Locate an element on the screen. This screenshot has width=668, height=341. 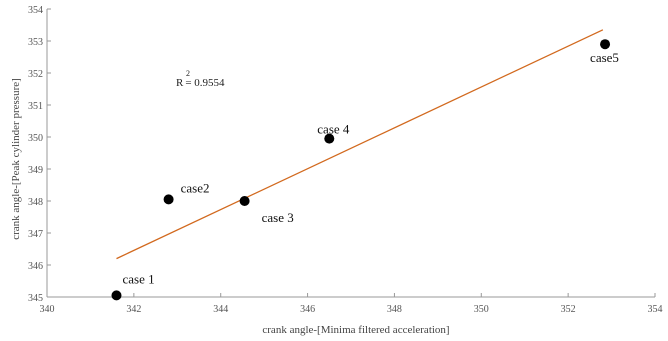
y-tick-label: 353 is located at coordinates (35, 42).